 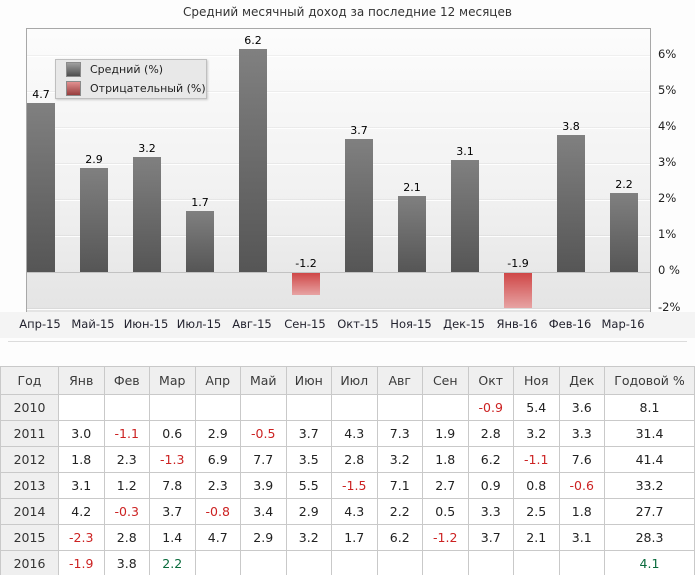 What do you see at coordinates (536, 537) in the screenshot?
I see `month-cell: 2.1` at bounding box center [536, 537].